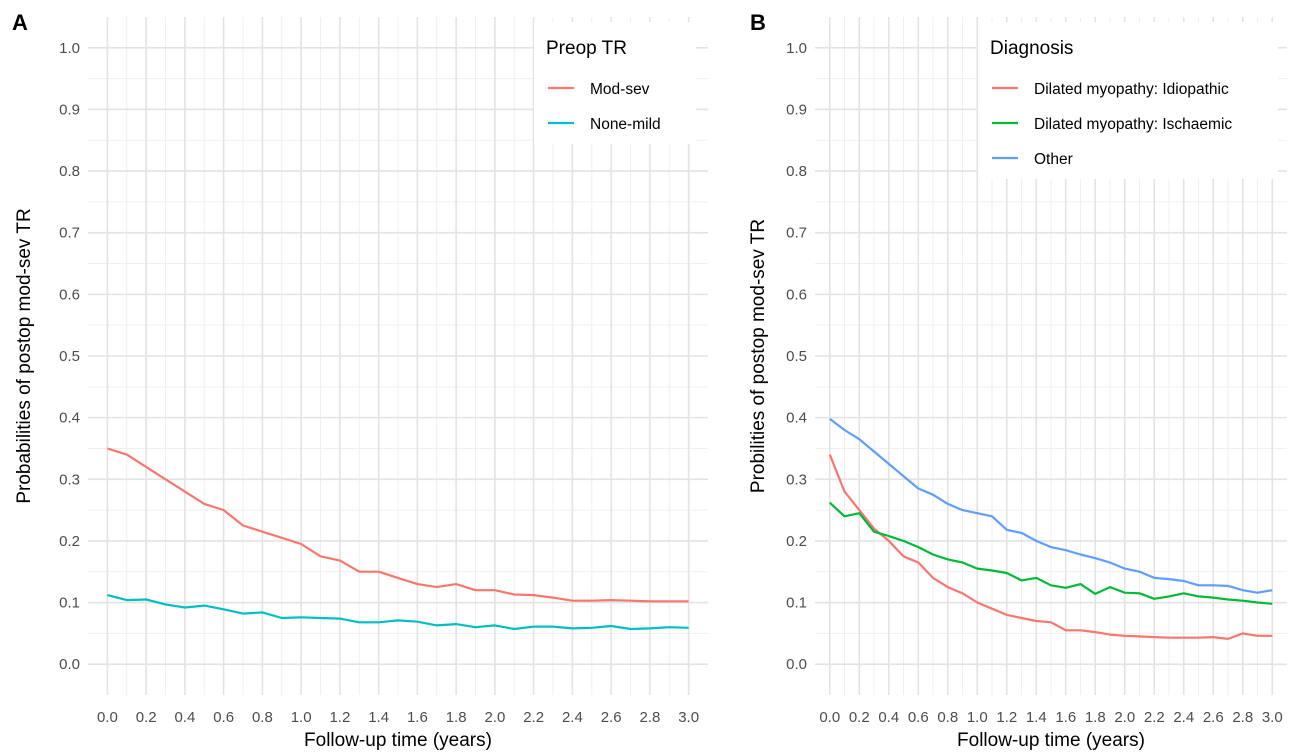 Image resolution: width=1300 pixels, height=752 pixels. Describe the element at coordinates (758, 356) in the screenshot. I see `y-axis-title: Probilities of postop mod-sev TR` at that location.